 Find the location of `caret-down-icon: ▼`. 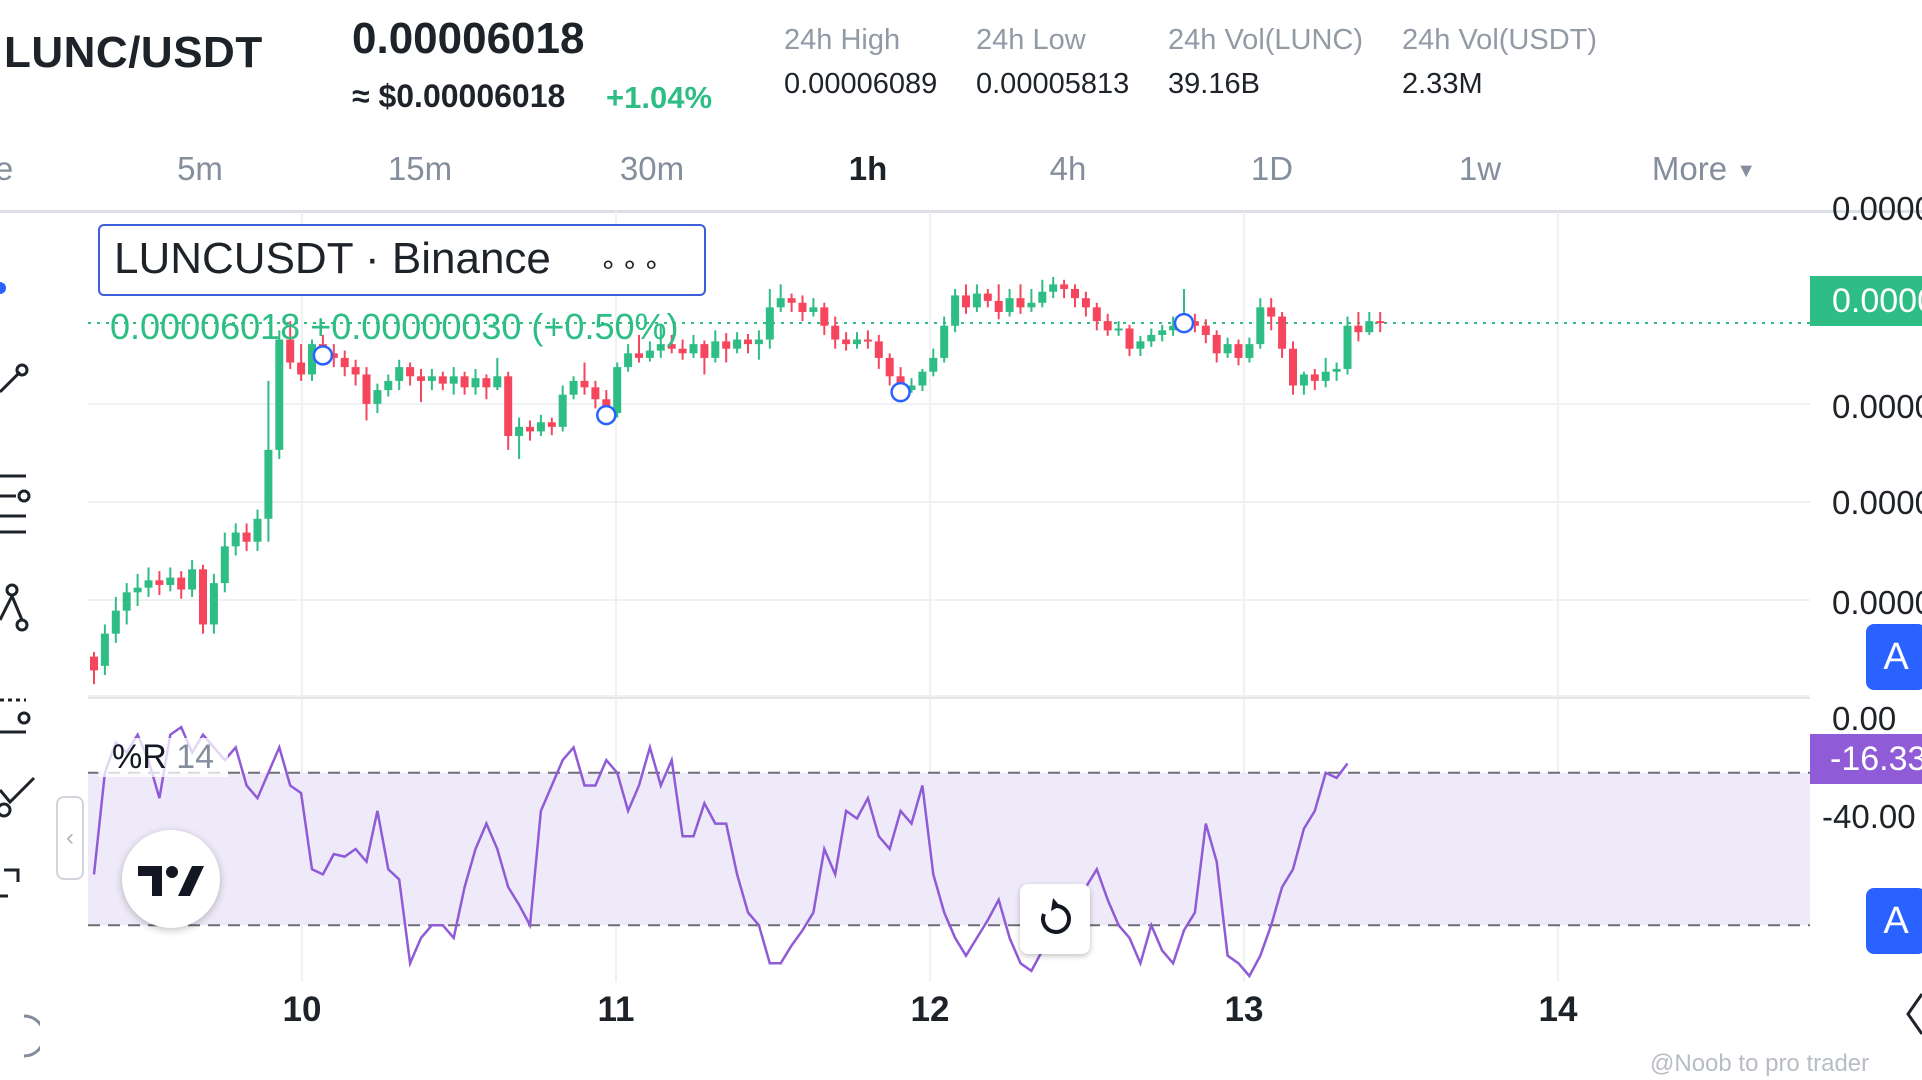

caret-down-icon: ▼ is located at coordinates (1746, 170).